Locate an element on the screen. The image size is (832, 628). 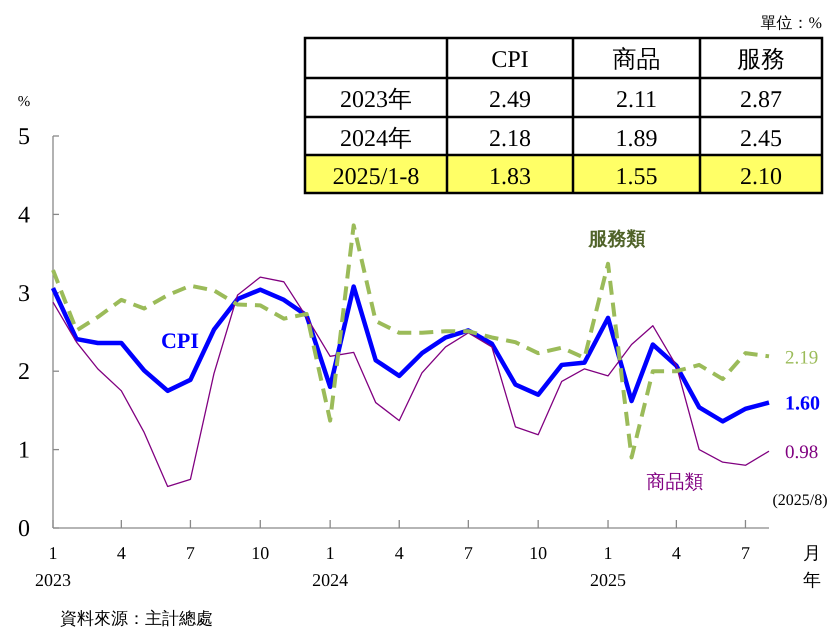
text: (2025/8) is located at coordinates (800, 500).